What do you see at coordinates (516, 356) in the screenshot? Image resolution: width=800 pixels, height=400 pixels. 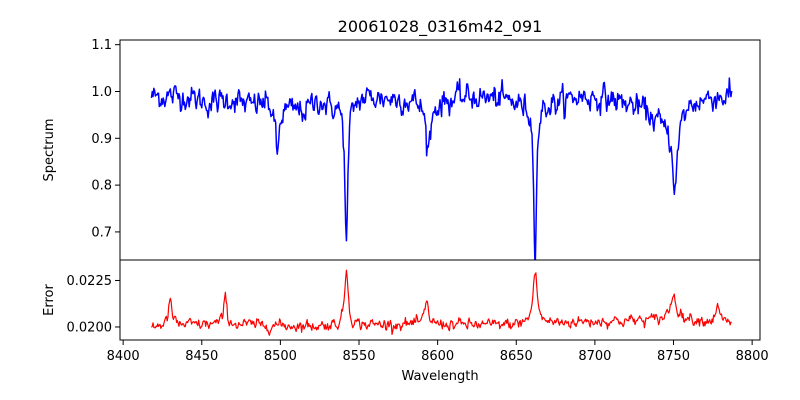 I see `x-tick-label-5: 8650` at bounding box center [516, 356].